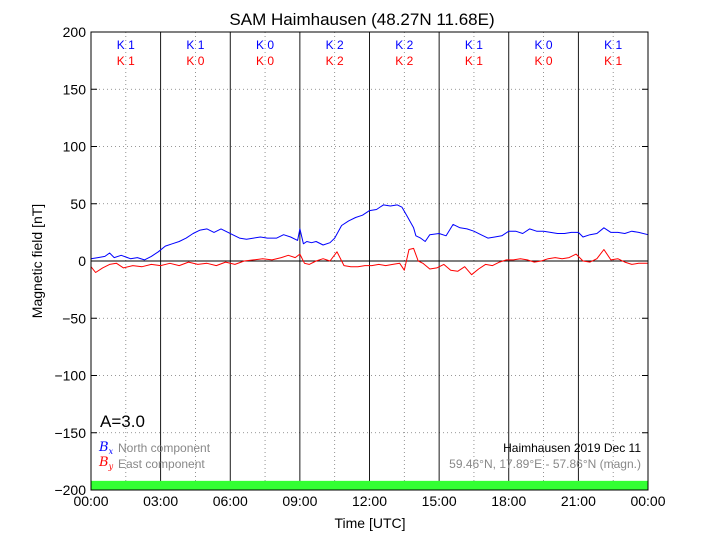 The height and width of the screenshot is (540, 720). I want to click on y-tick-label: 50, so click(78, 204).